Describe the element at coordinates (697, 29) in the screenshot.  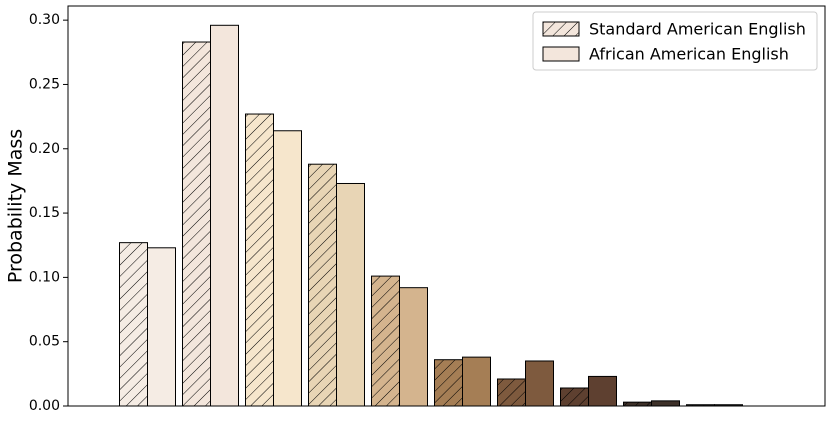
I see `legend-label: Standard American English` at that location.